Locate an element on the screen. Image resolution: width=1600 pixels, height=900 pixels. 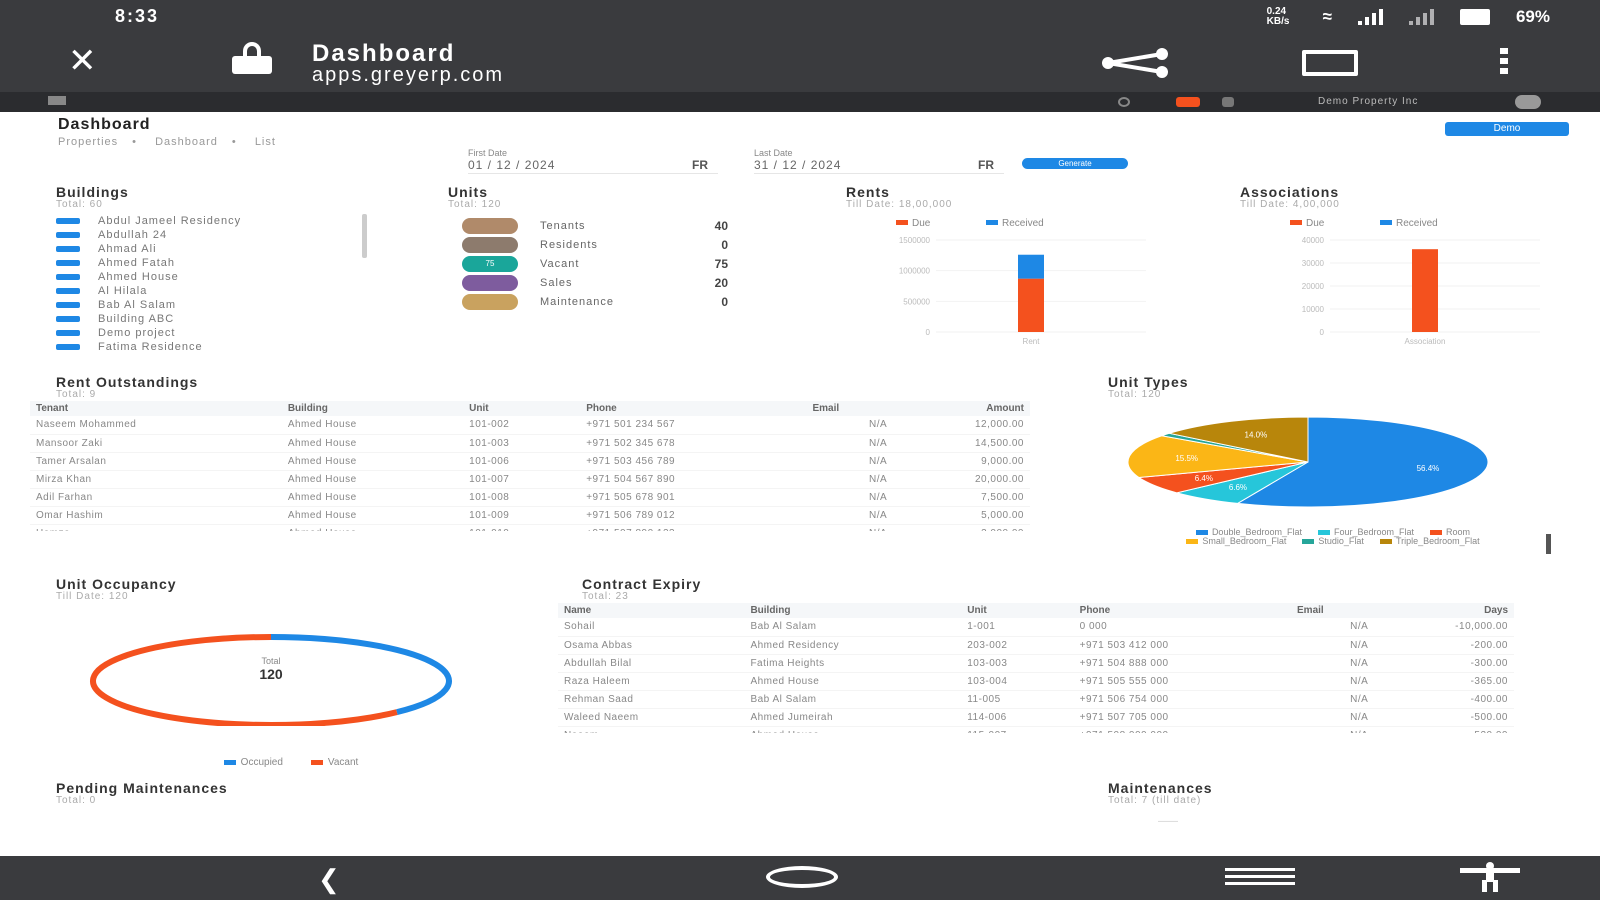
notification-icon is located at coordinates (1188, 102).